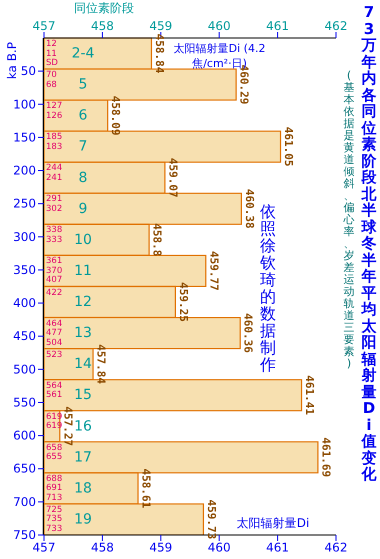  I want to click on y2-tick-label: 250, so click(24, 203).